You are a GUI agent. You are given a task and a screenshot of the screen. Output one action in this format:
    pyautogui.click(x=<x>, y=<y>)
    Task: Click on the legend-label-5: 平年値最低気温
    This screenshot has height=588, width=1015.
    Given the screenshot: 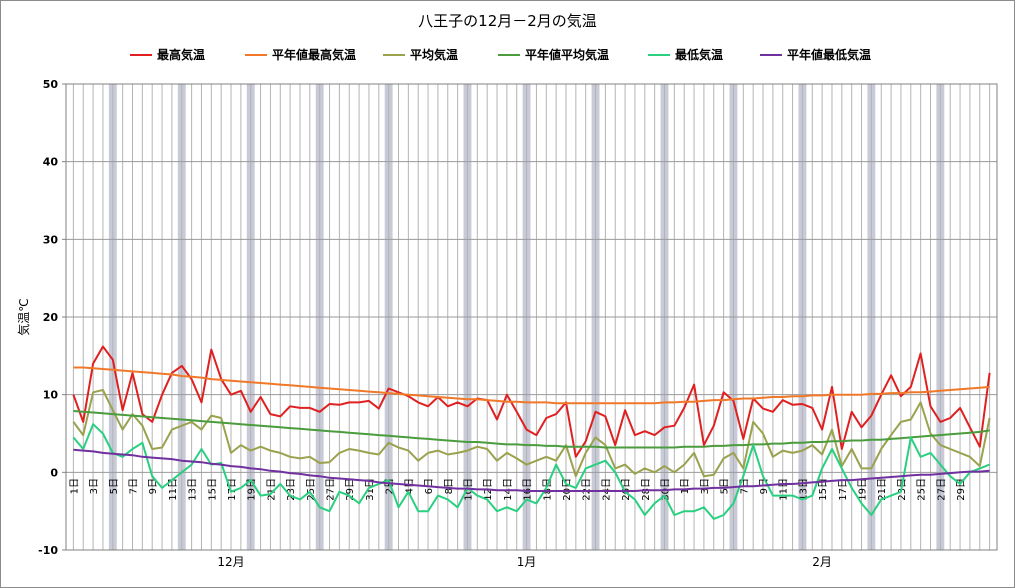 What is the action you would take?
    pyautogui.click(x=829, y=54)
    